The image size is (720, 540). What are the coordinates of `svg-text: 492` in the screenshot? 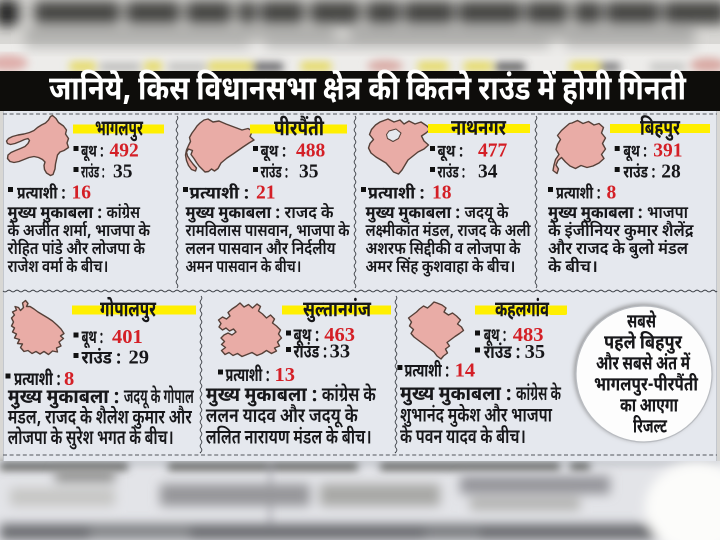 It's located at (124, 151).